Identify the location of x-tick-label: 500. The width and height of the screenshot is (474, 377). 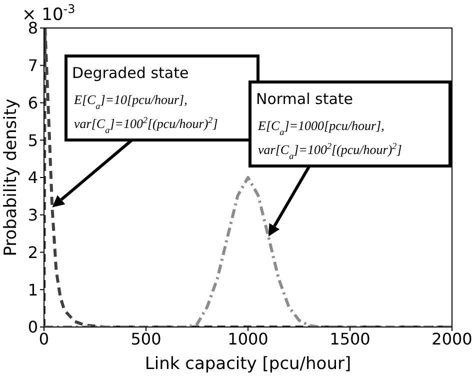
(146, 338).